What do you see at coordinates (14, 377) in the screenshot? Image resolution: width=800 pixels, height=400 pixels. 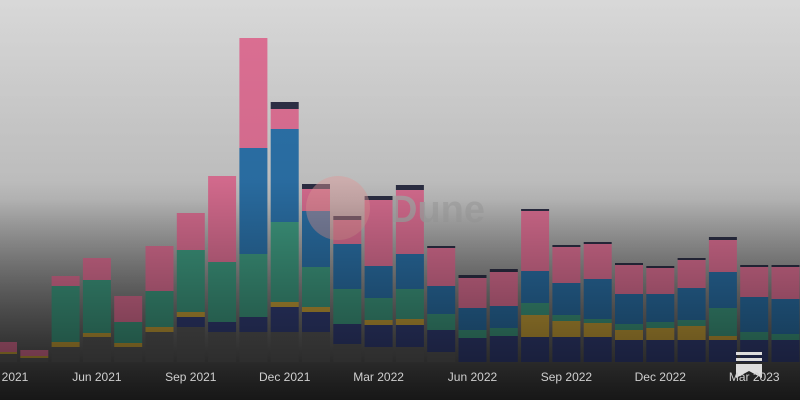 I see `x-tick-label: Mar 2021` at bounding box center [14, 377].